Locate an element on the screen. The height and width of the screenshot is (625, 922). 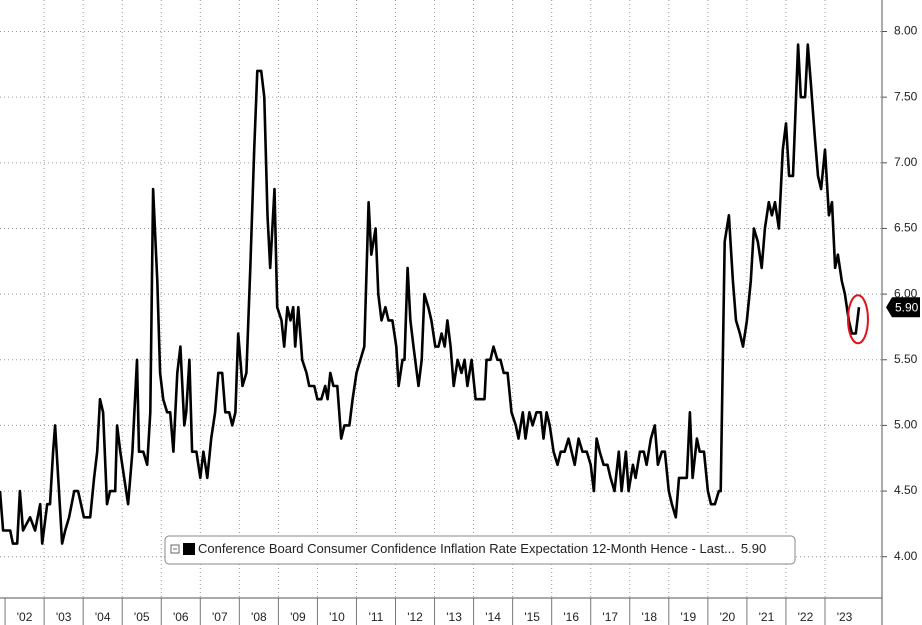
x-tick-label: '18 is located at coordinates (649, 617).